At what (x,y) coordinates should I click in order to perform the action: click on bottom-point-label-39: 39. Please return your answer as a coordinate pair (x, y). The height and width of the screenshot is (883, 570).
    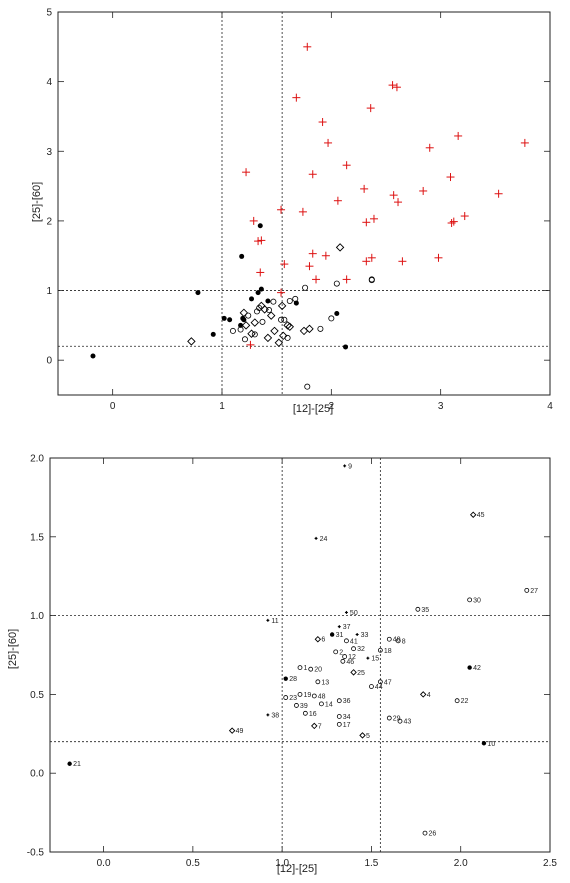
    Looking at the image, I should click on (304, 706).